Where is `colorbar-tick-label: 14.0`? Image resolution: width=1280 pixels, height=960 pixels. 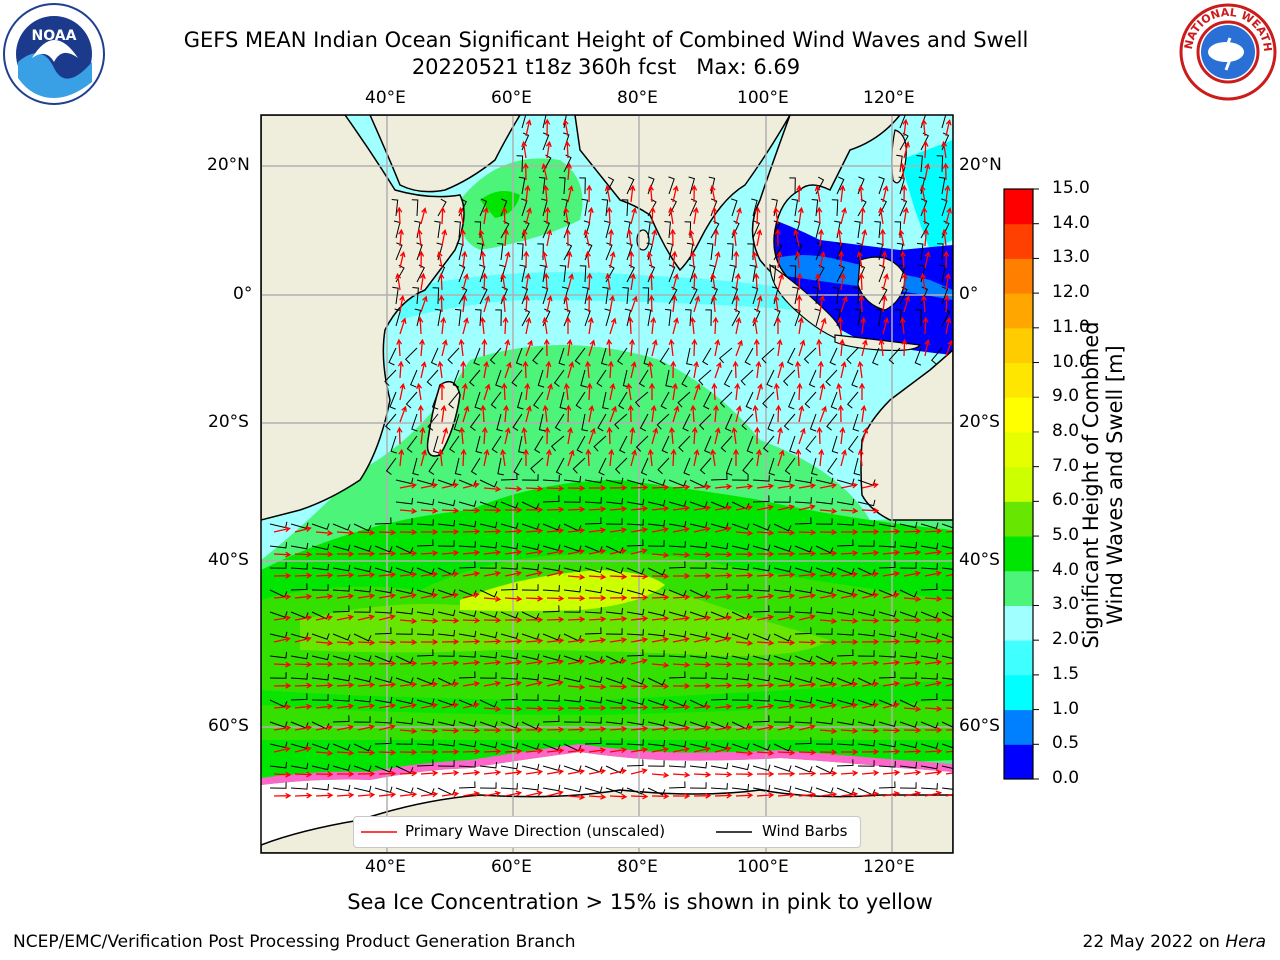 colorbar-tick-label: 14.0 is located at coordinates (1071, 222).